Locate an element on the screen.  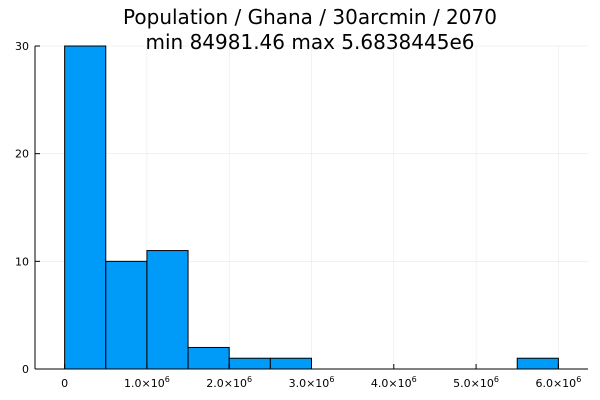
x-tick-label-0: 0 is located at coordinates (64, 383).